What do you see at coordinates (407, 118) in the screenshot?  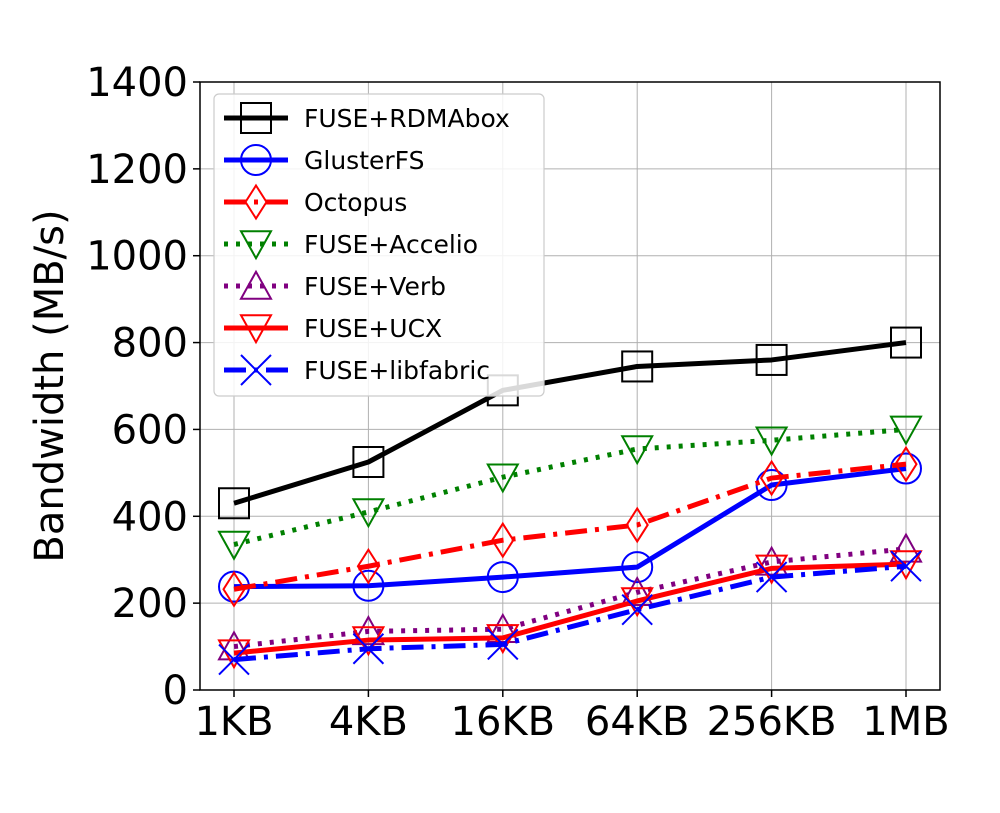 I see `legend-label-0: FUSE+RDMAbox` at bounding box center [407, 118].